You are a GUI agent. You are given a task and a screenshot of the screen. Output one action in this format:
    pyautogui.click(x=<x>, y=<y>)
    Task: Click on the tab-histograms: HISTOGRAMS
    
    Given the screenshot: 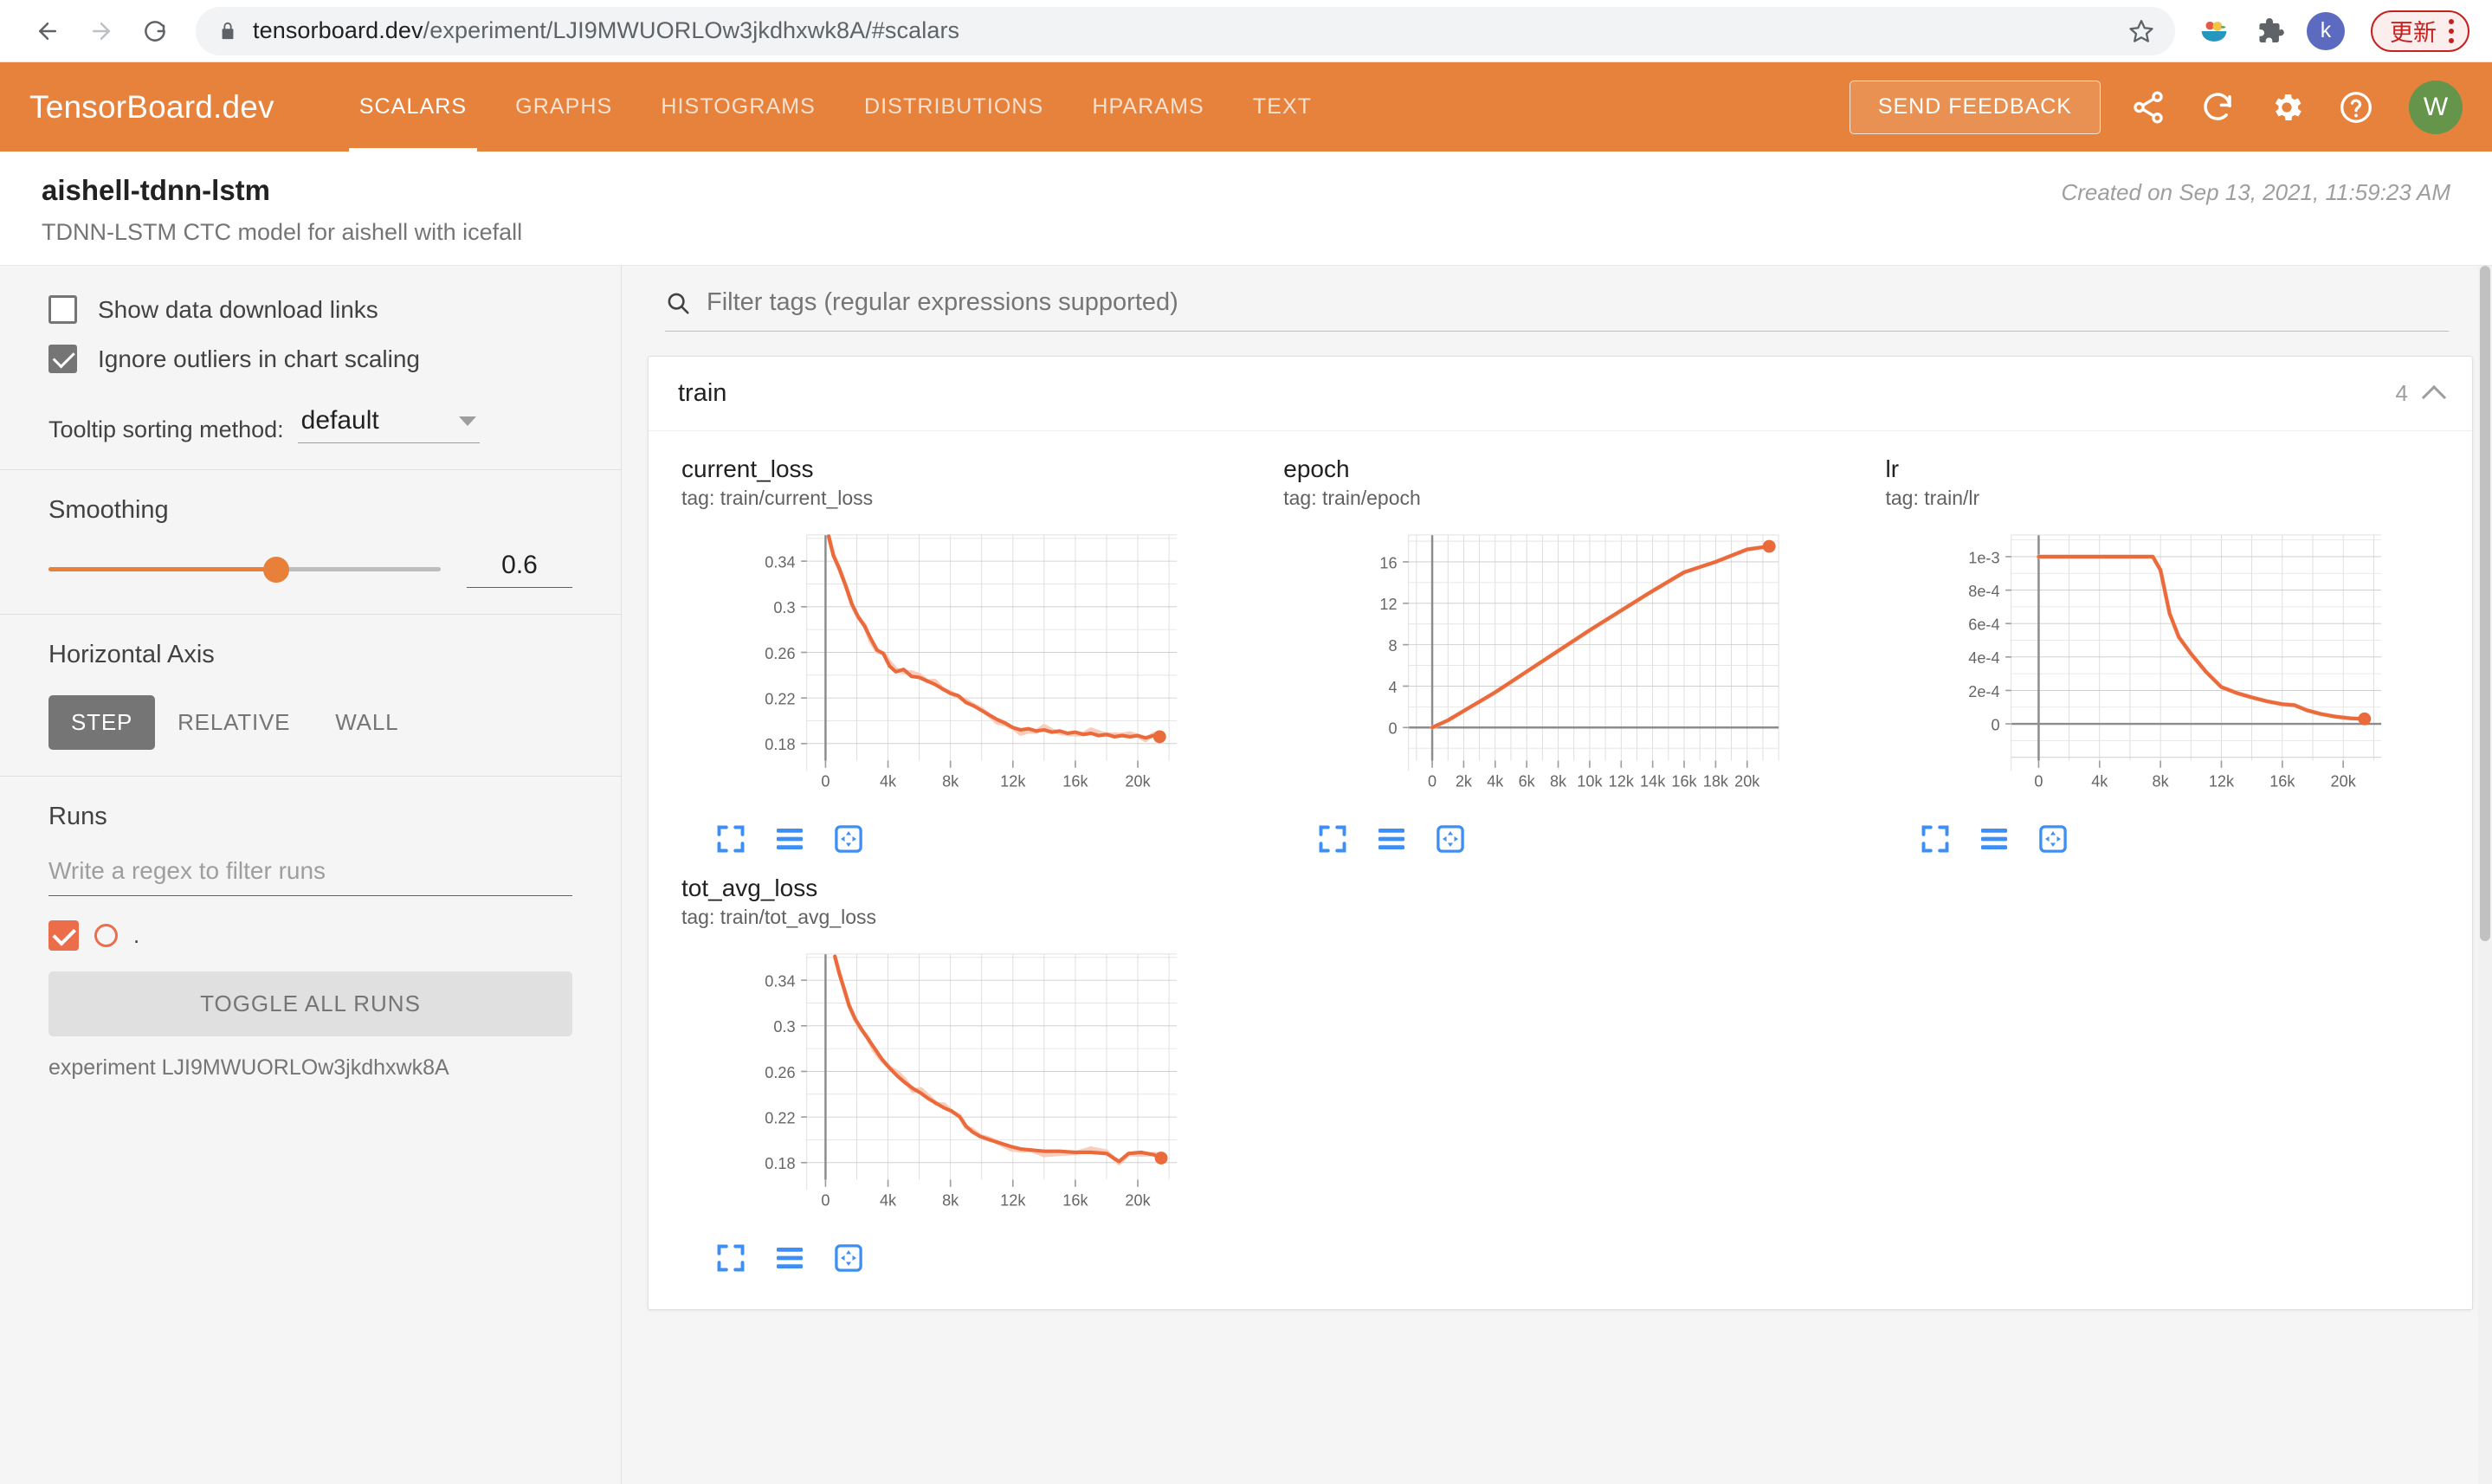 What is the action you would take?
    pyautogui.click(x=738, y=106)
    